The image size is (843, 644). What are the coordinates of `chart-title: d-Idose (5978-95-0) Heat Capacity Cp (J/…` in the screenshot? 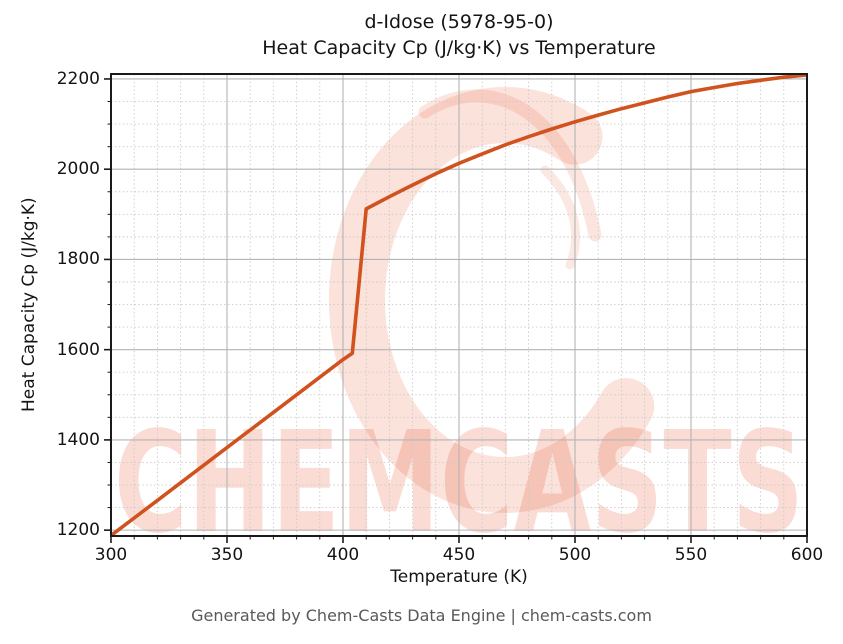 It's located at (459, 35).